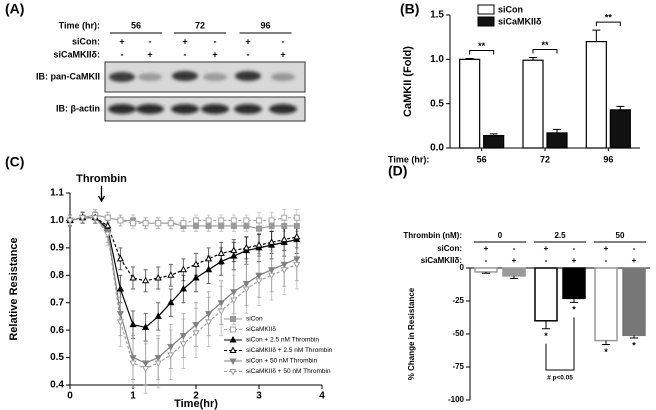 The height and width of the screenshot is (410, 656). I want to click on legend-label: siCon + 50 nM Thrombin, so click(282, 361).